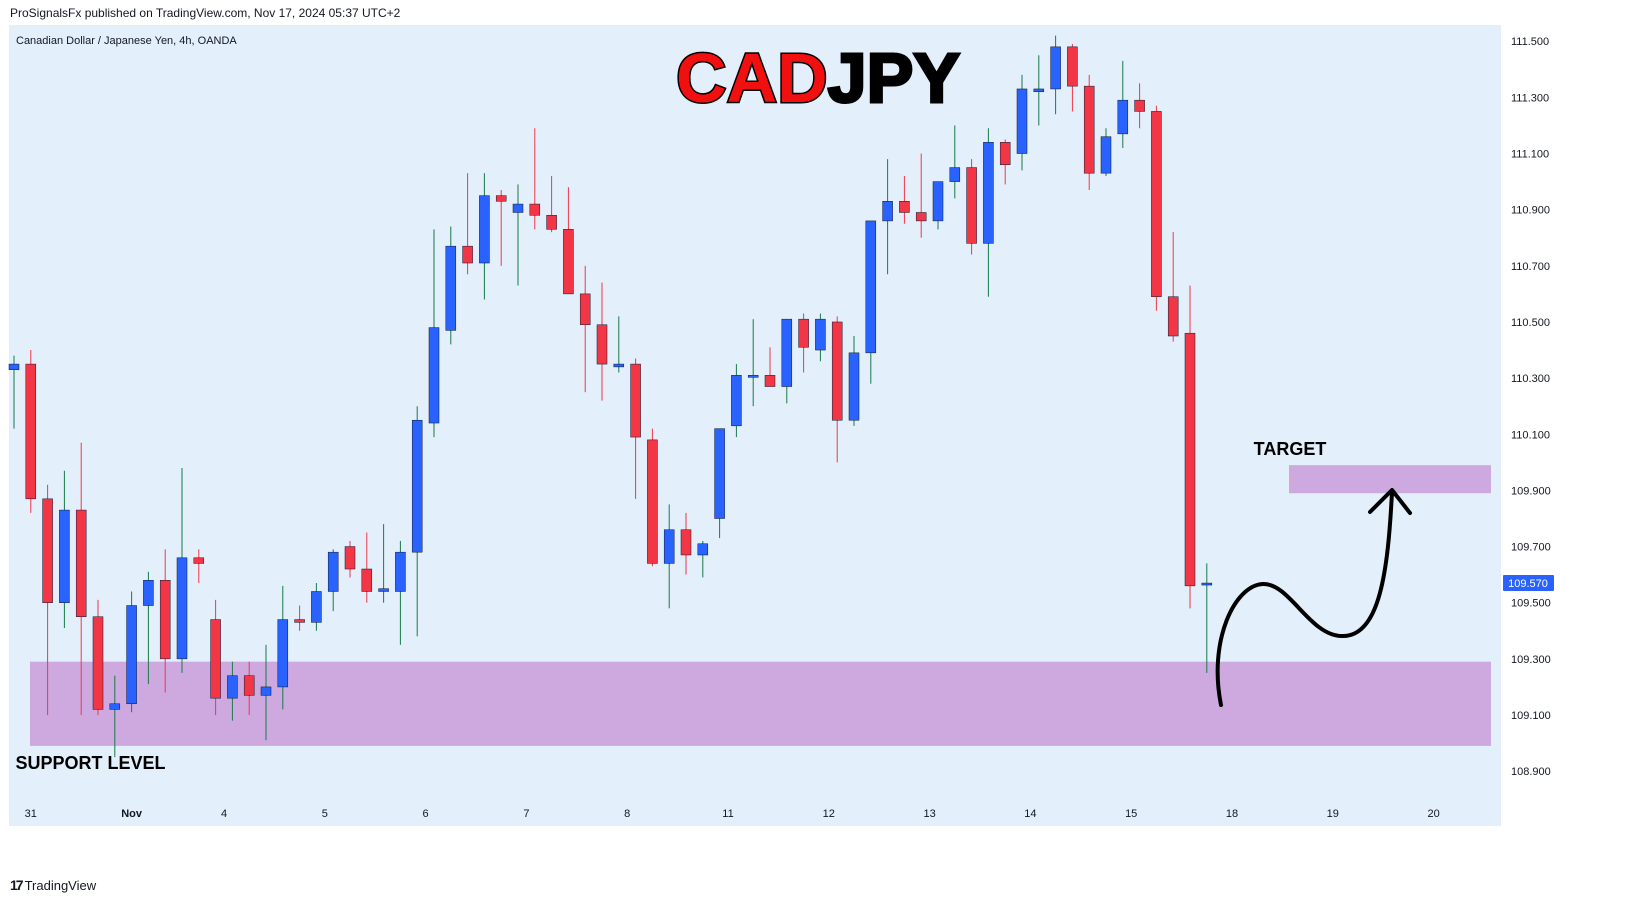  Describe the element at coordinates (1530, 323) in the screenshot. I see `y-tick-label: 110.500` at that location.